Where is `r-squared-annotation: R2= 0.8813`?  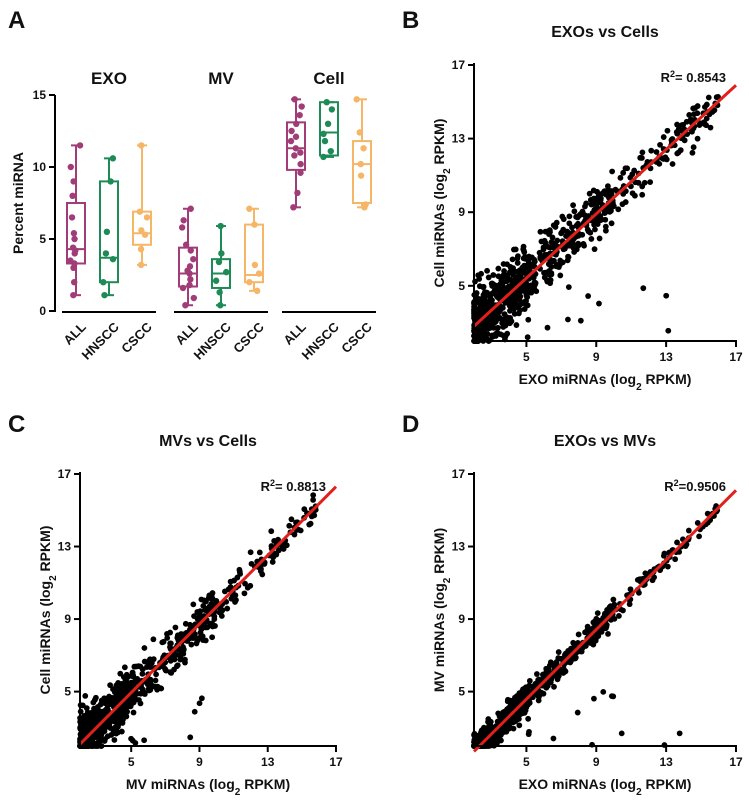
r-squared-annotation: R2= 0.8813 is located at coordinates (293, 486).